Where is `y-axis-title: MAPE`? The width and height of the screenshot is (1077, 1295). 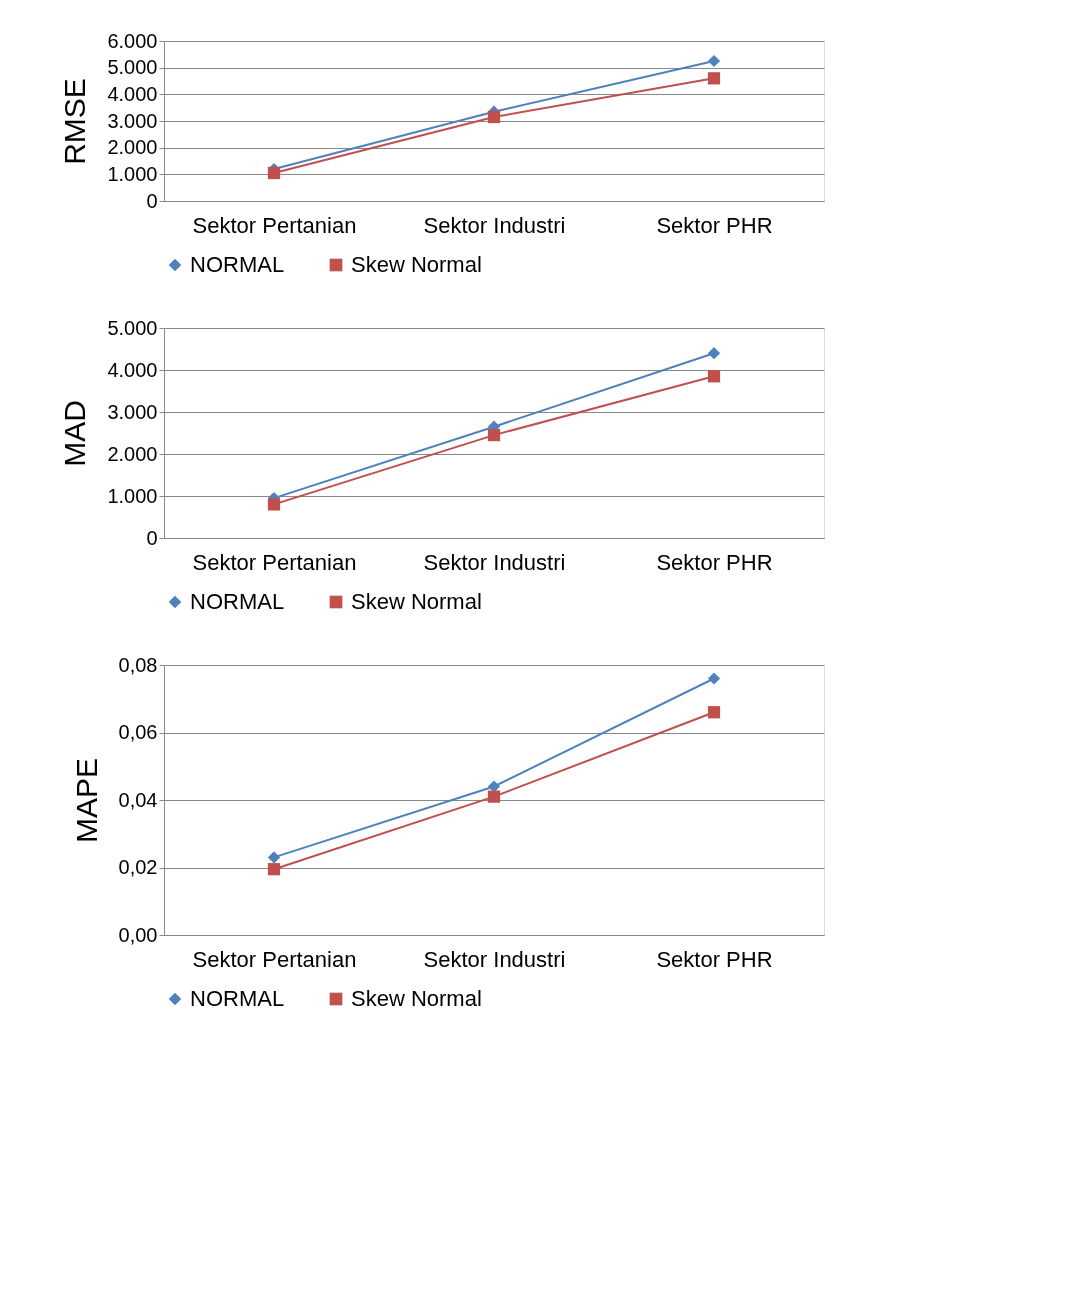 y-axis-title: MAPE is located at coordinates (86, 800).